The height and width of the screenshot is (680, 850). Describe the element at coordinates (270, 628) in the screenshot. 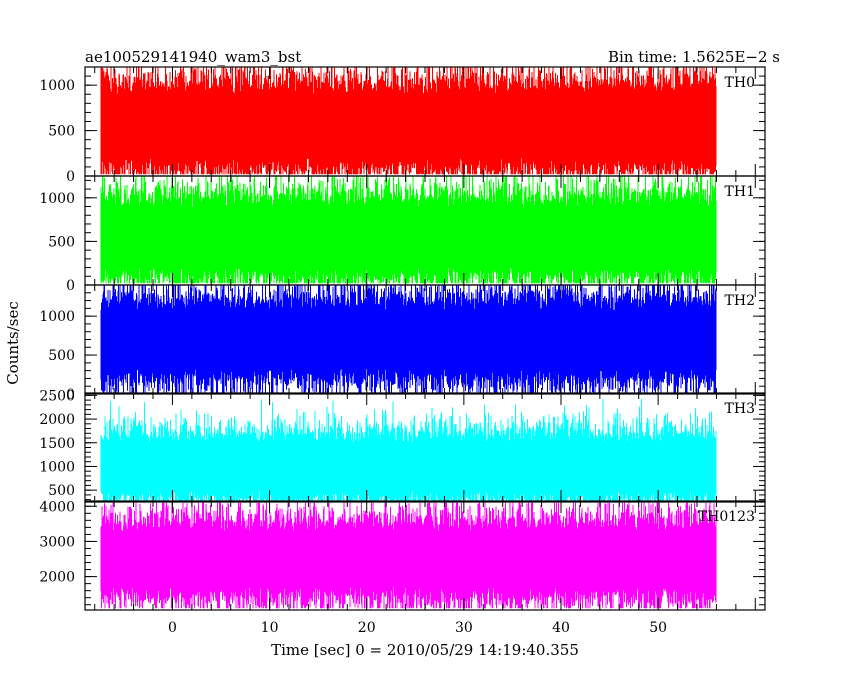

I see `x-tick-label: 10` at that location.